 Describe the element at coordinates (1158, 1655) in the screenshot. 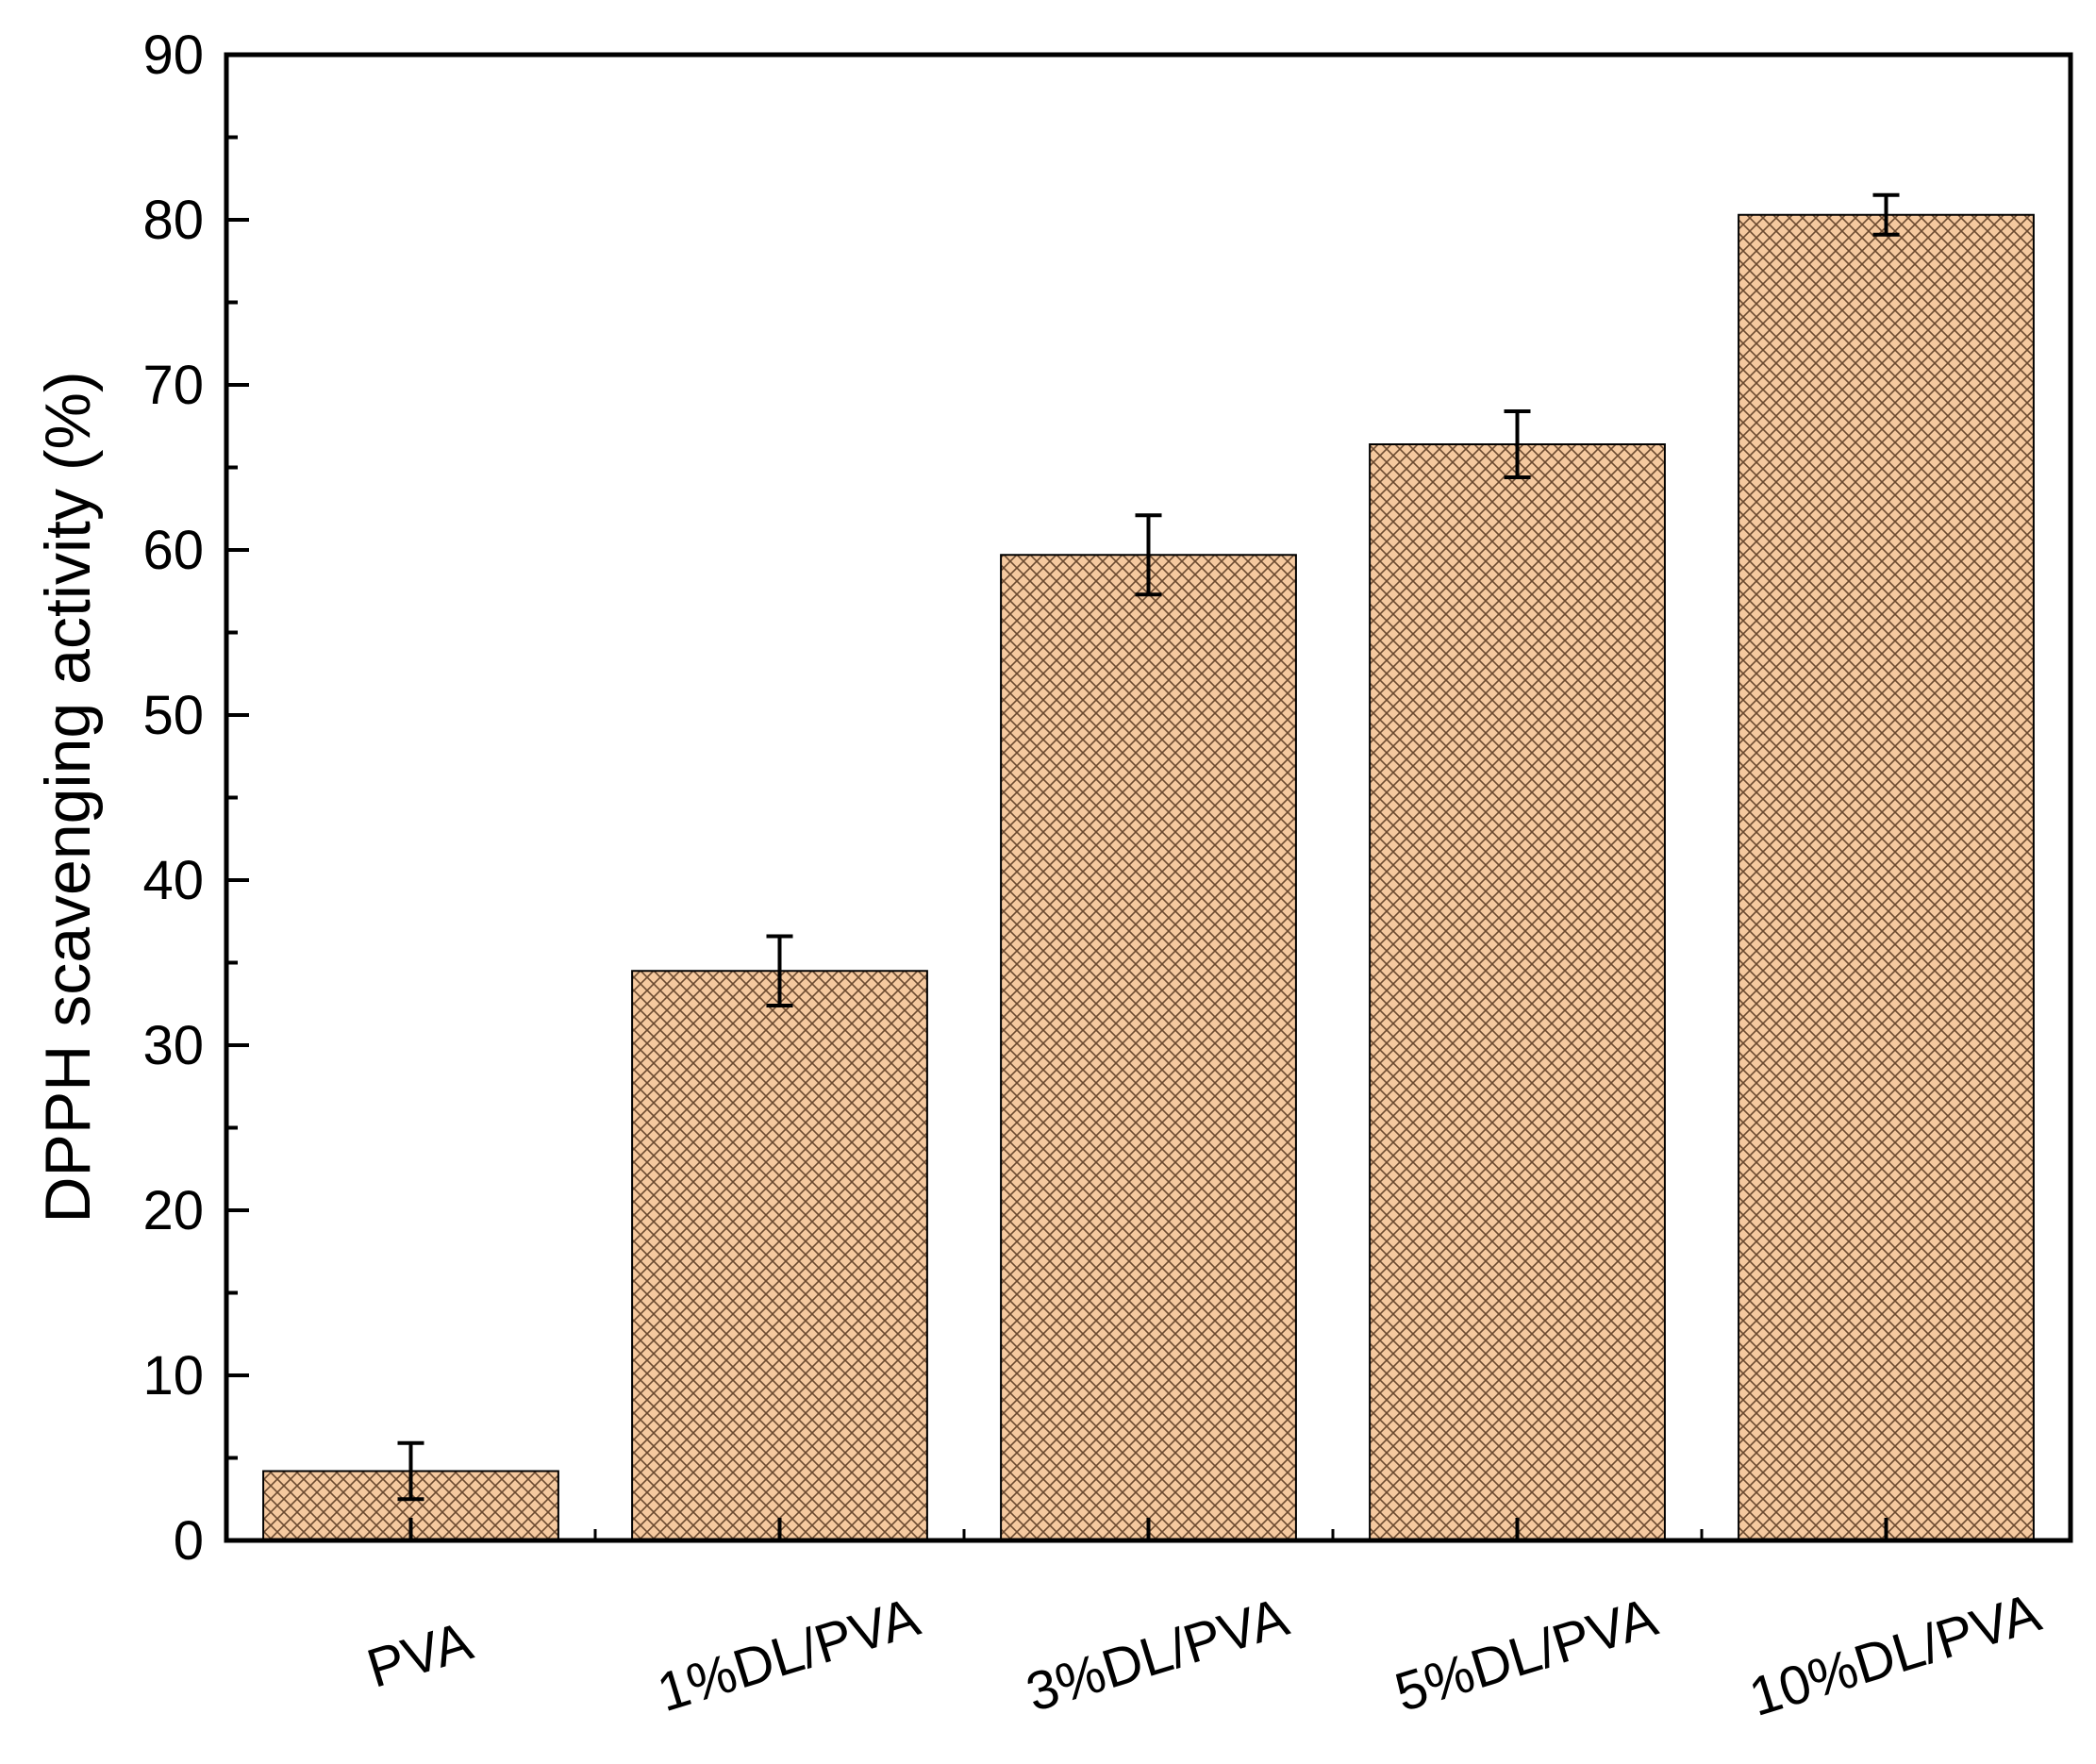

I see `x-tick-label: 3%DL/PVA` at that location.